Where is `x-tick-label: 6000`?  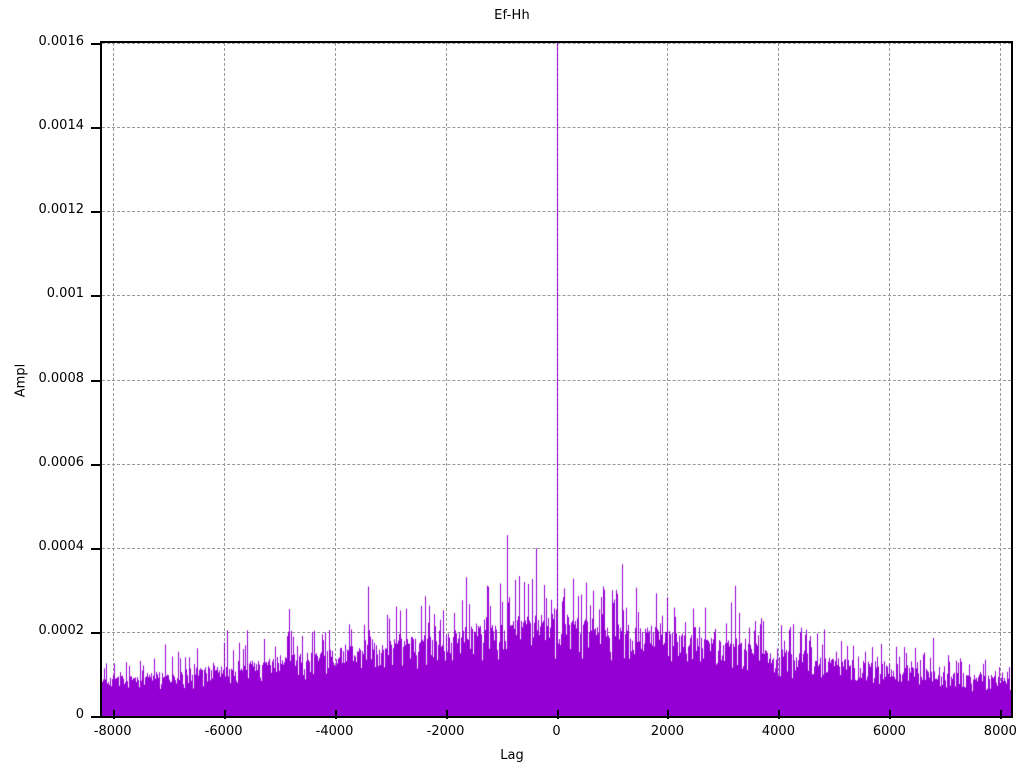
x-tick-label: 6000 is located at coordinates (889, 731).